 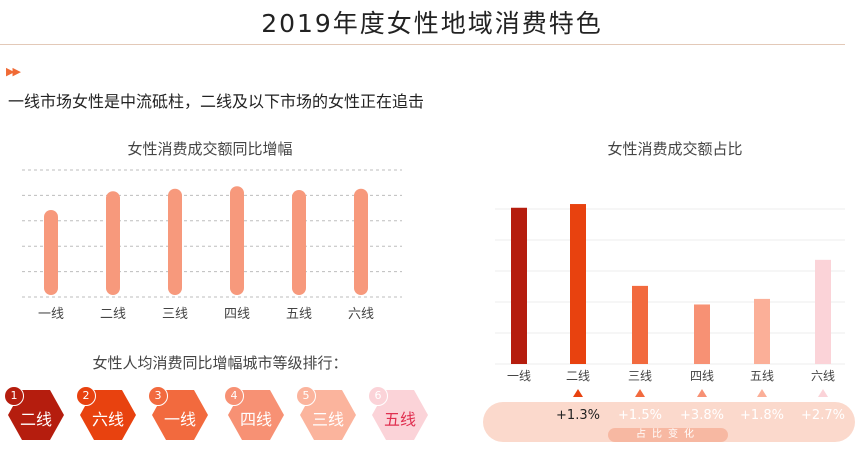 I want to click on ranking-number: 6, so click(x=378, y=396).